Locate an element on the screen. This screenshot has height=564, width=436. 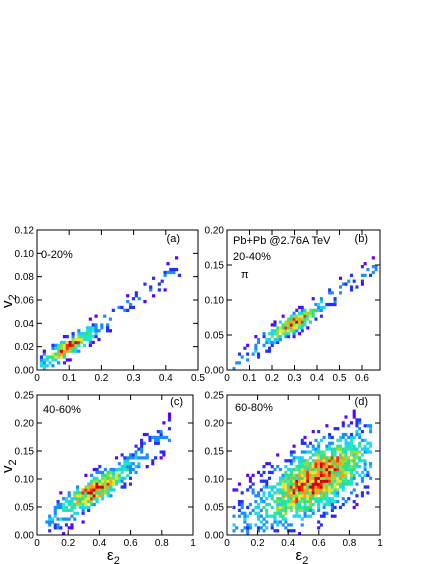
panel-annotation: (c) is located at coordinates (176, 402).